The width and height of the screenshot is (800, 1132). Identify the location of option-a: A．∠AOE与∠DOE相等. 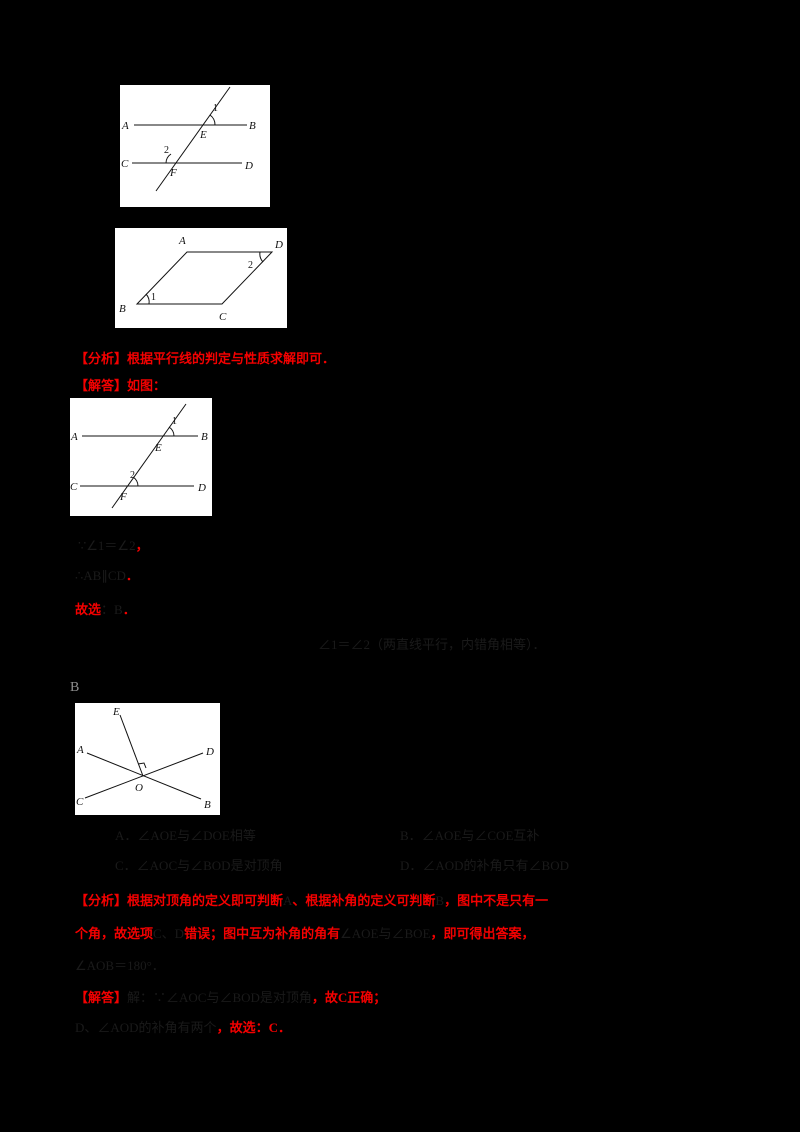
(185, 835).